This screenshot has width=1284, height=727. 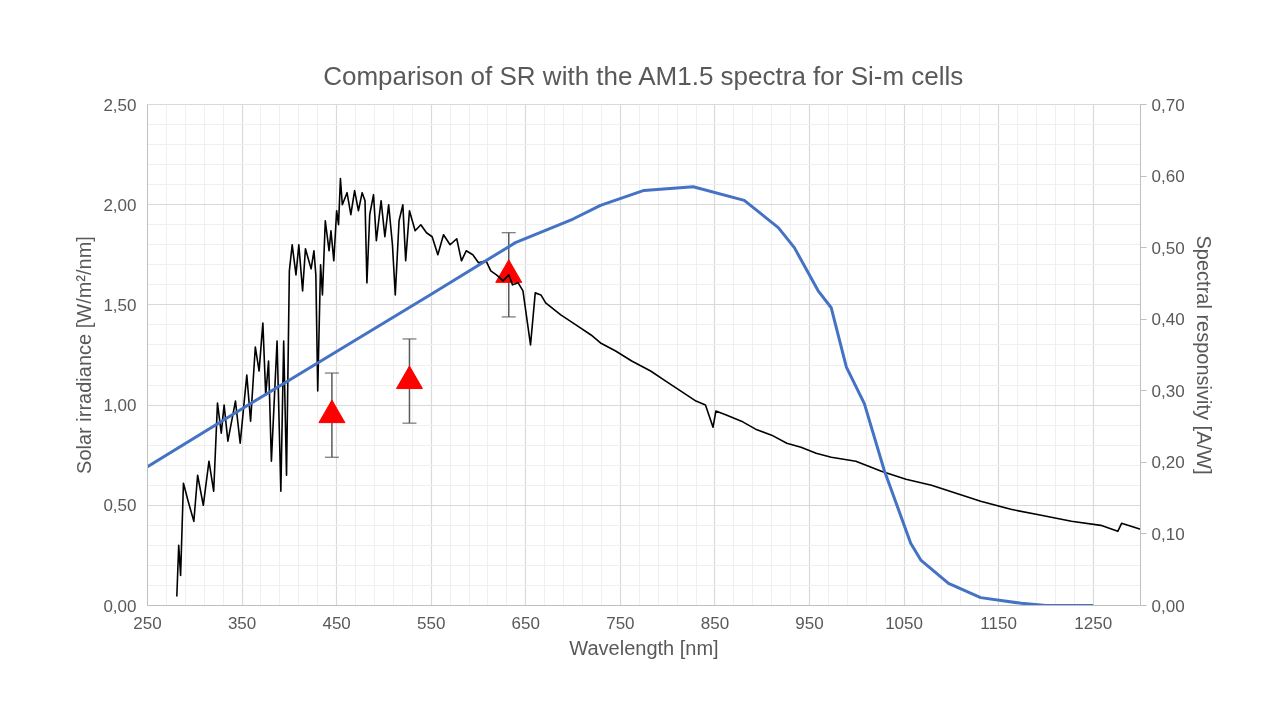 What do you see at coordinates (1168, 105) in the screenshot?
I see `y2-tick-label: 0,70` at bounding box center [1168, 105].